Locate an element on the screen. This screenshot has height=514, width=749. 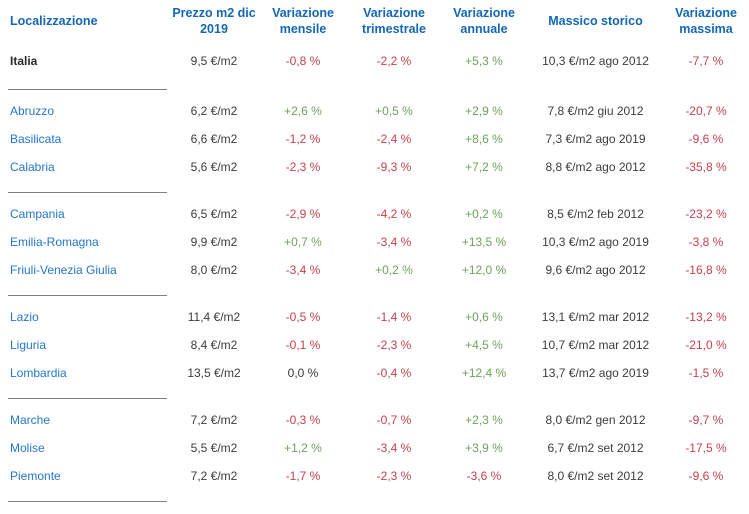
region-link: Abruzzo is located at coordinates (32, 111).